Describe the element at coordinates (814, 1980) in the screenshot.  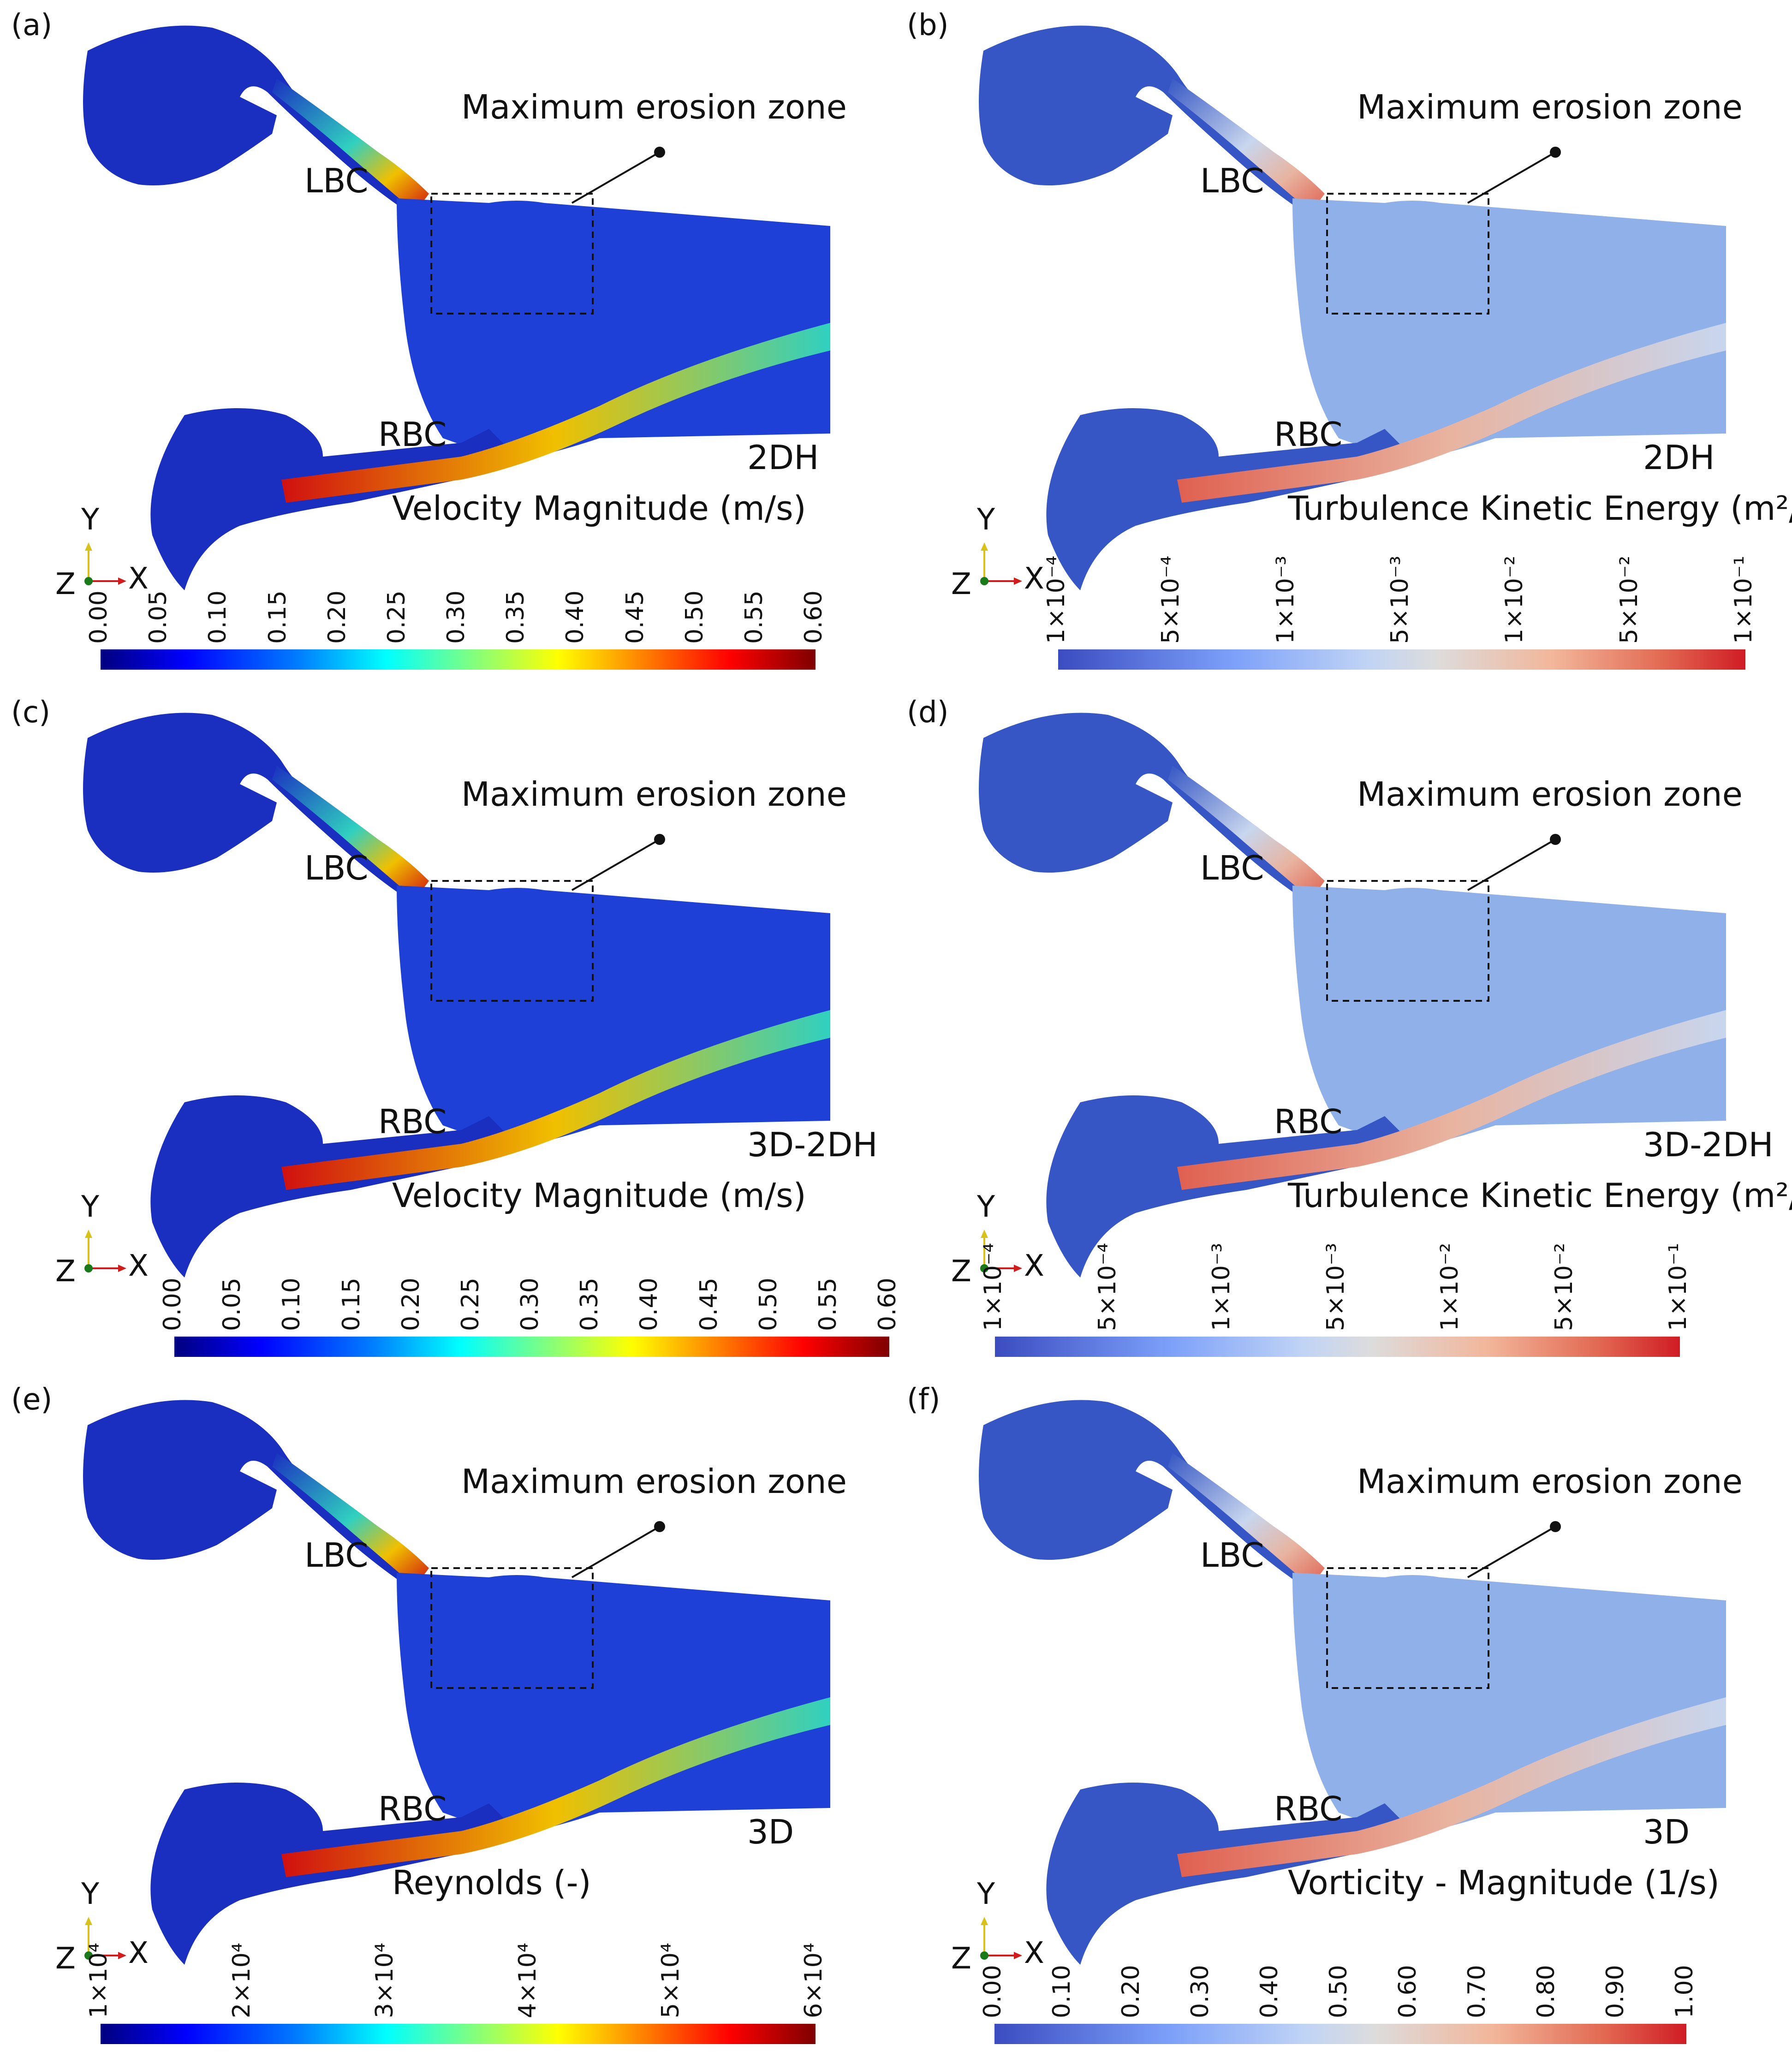
I see `colorbar-tick-label: 6×10⁴` at that location.